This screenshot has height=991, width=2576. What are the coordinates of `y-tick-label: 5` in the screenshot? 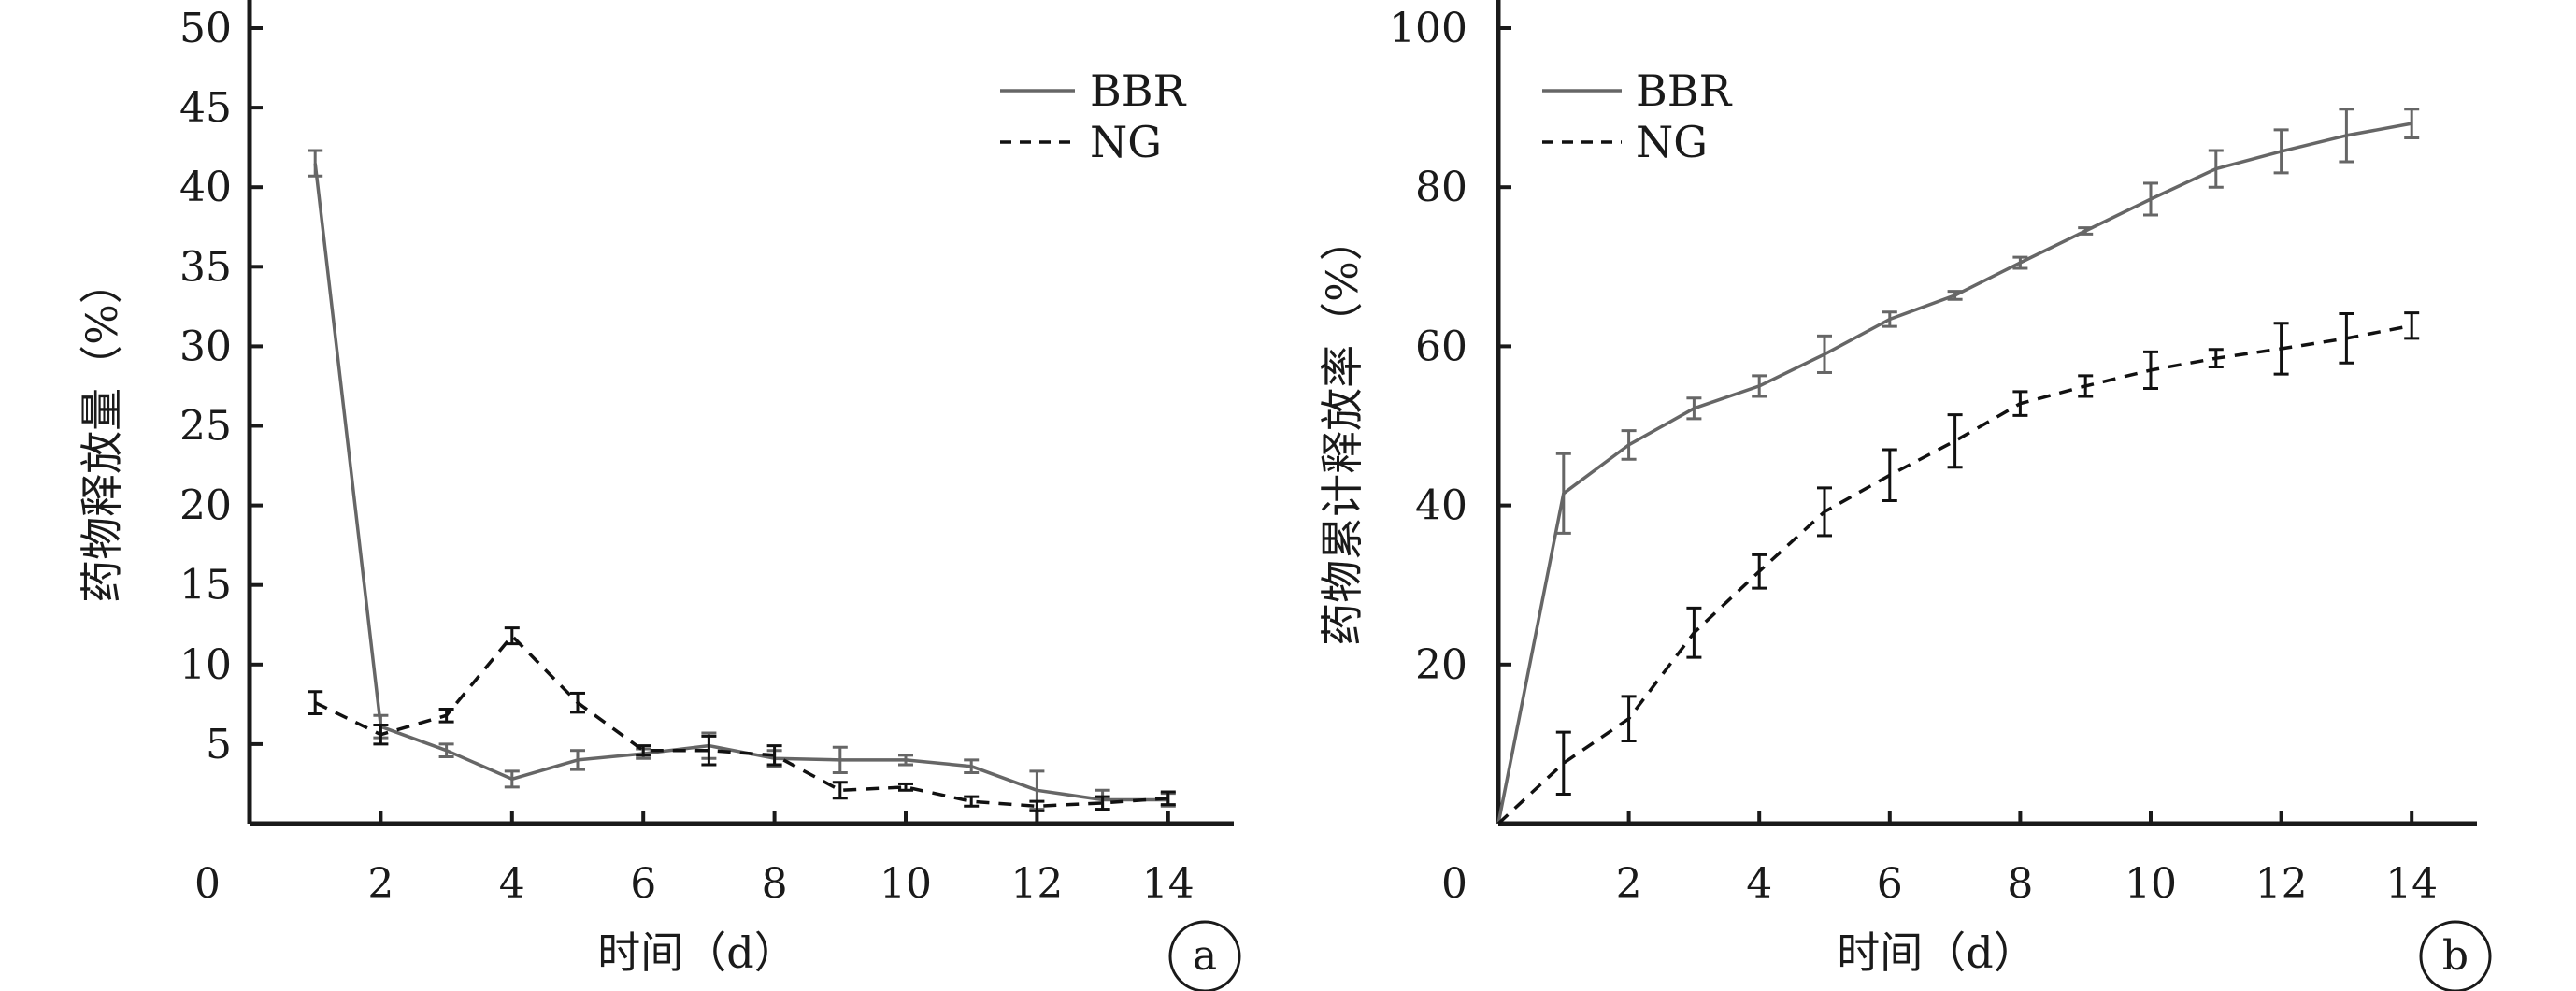 It's located at (219, 744).